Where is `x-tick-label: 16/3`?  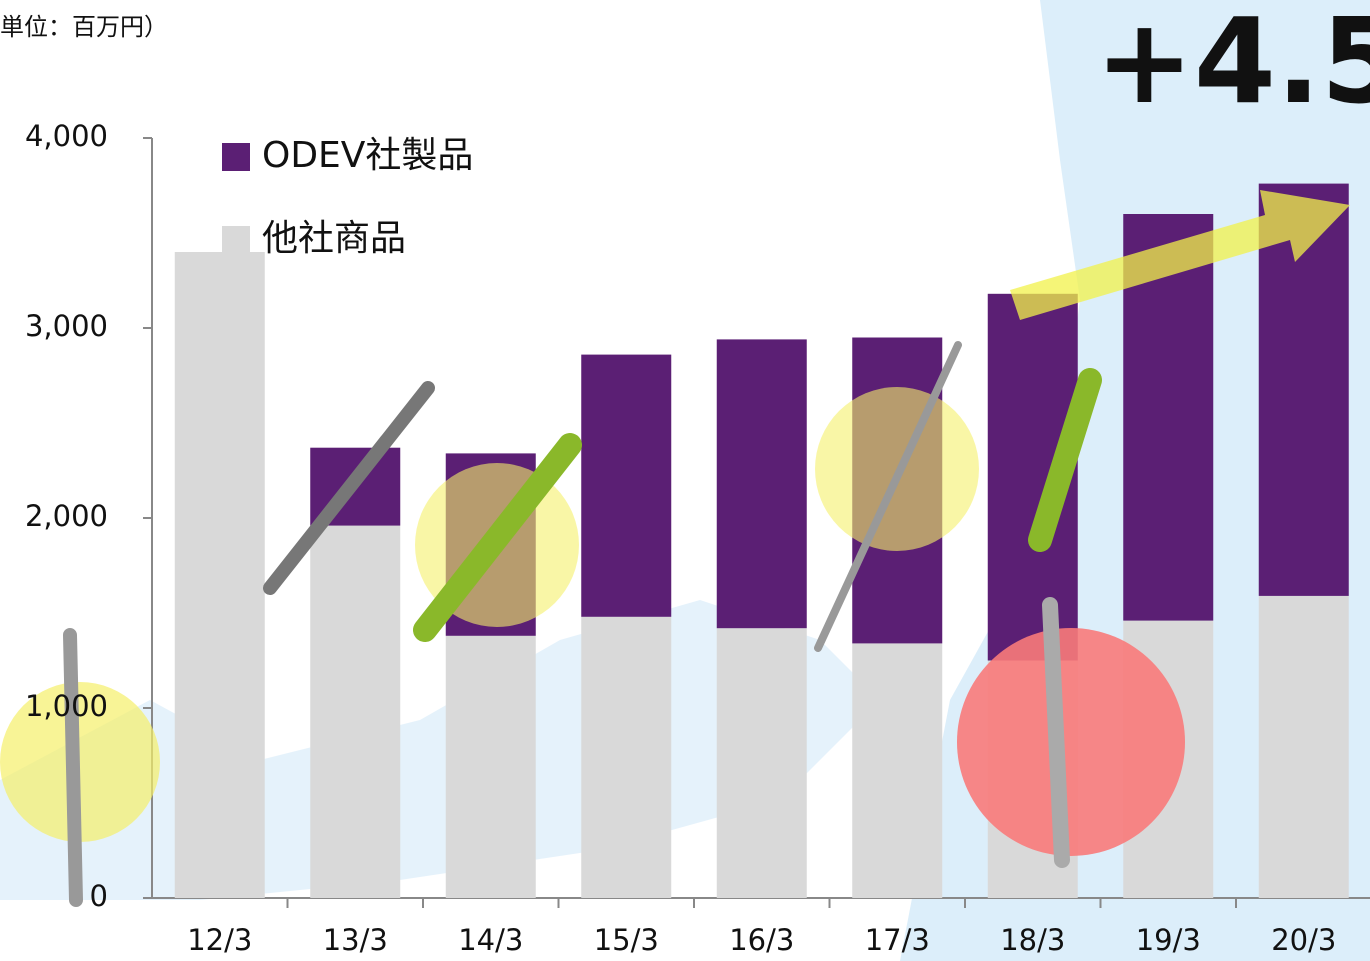 x-tick-label: 16/3 is located at coordinates (761, 940).